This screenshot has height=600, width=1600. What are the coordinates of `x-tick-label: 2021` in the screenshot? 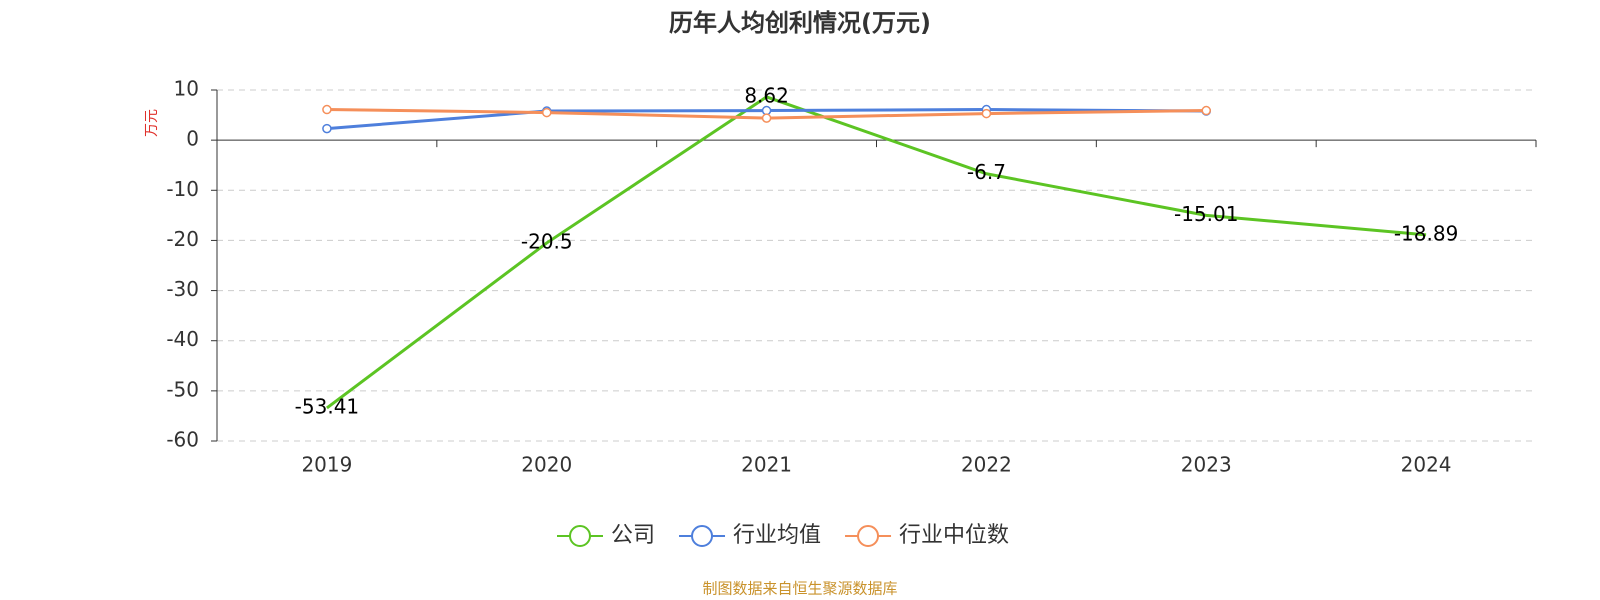 It's located at (766, 465).